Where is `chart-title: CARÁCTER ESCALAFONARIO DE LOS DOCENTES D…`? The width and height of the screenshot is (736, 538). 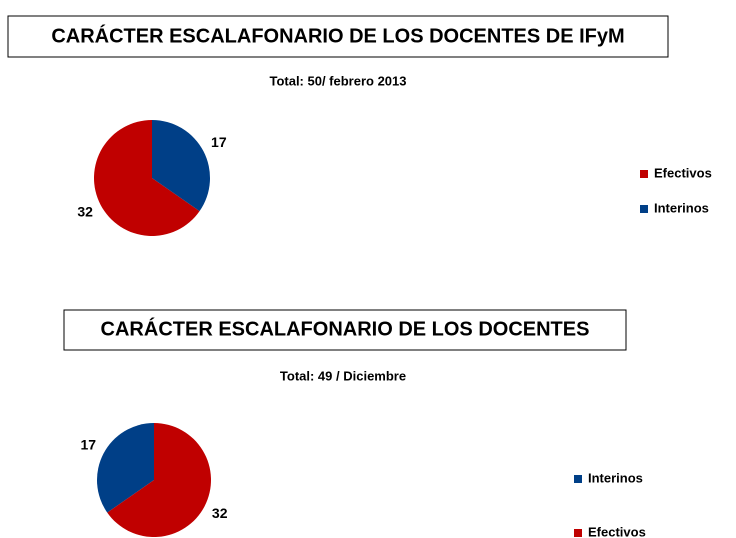 chart-title: CARÁCTER ESCALAFONARIO DE LOS DOCENTES D… is located at coordinates (337, 35).